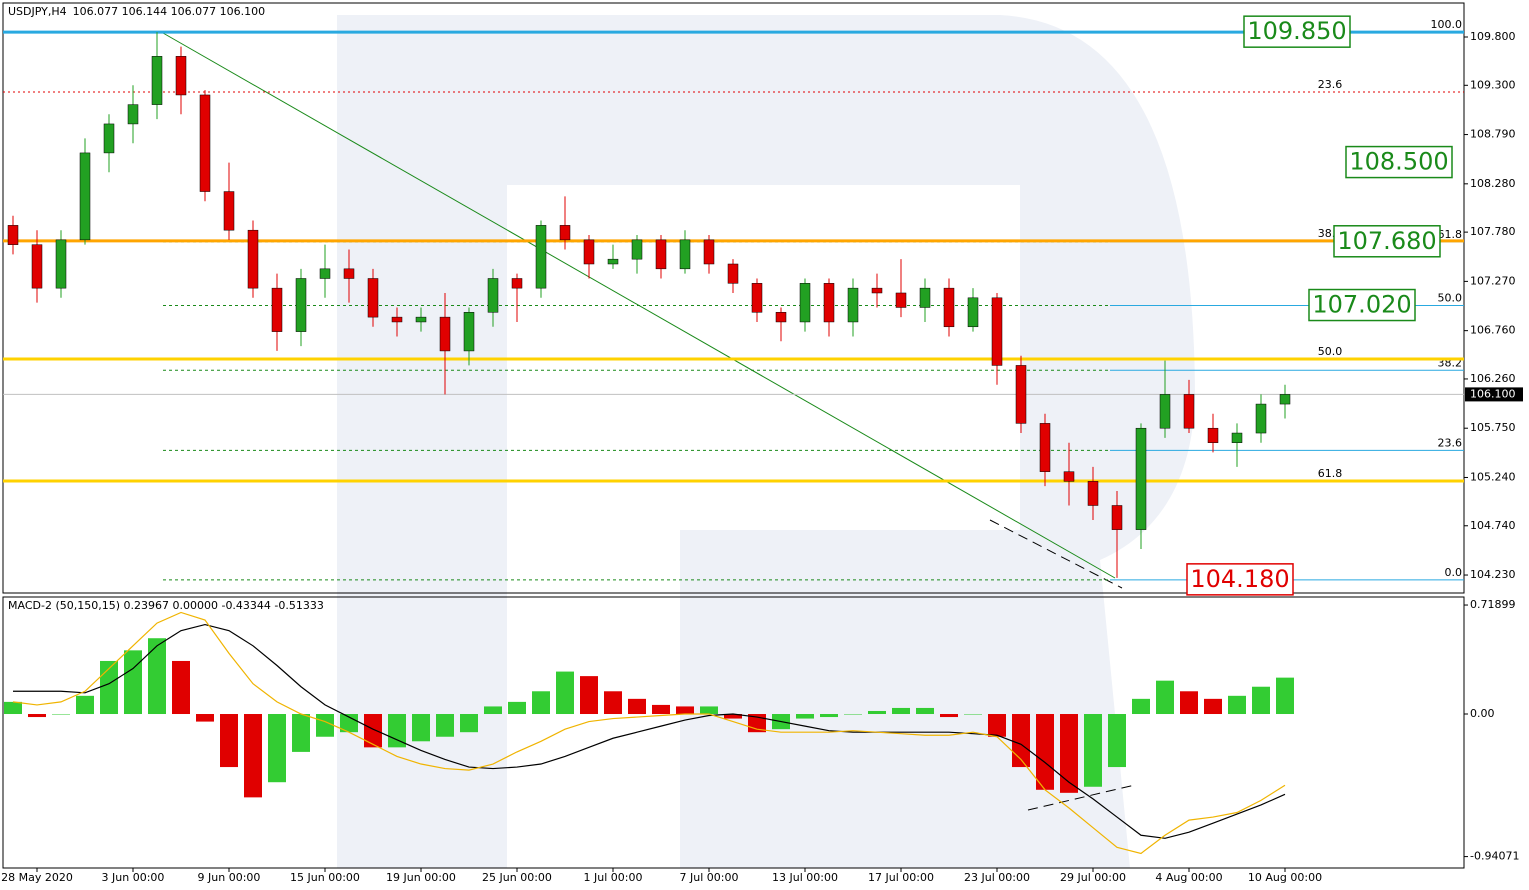  What do you see at coordinates (133, 877) in the screenshot?
I see `x-tick-label: 3 Jun 00:00` at bounding box center [133, 877].